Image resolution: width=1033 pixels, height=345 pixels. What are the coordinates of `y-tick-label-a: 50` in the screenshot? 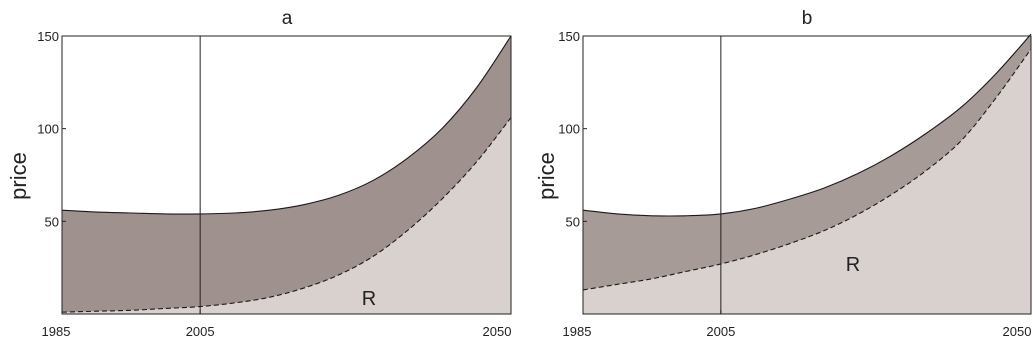 It's located at (52, 221).